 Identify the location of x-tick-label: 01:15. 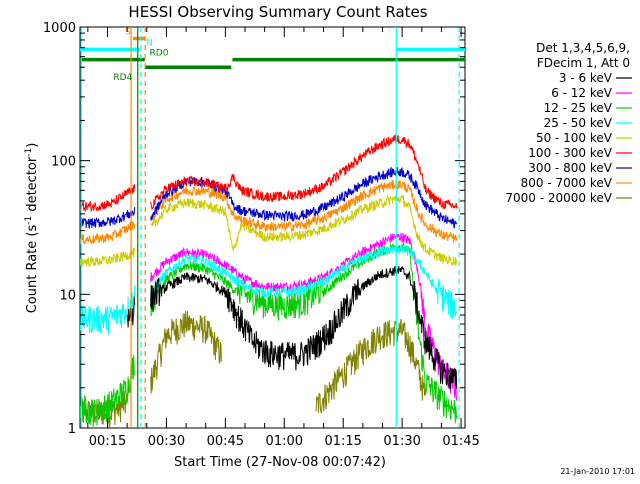
(342, 441).